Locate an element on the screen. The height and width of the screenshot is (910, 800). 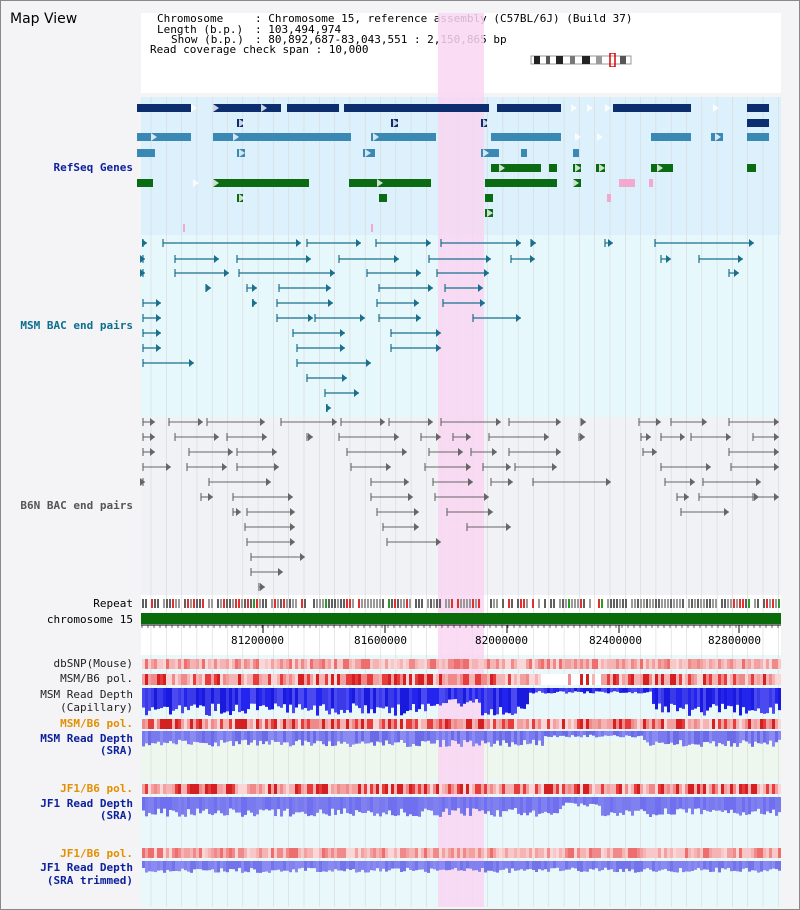
repeat-label: Repeat is located at coordinates (113, 603).